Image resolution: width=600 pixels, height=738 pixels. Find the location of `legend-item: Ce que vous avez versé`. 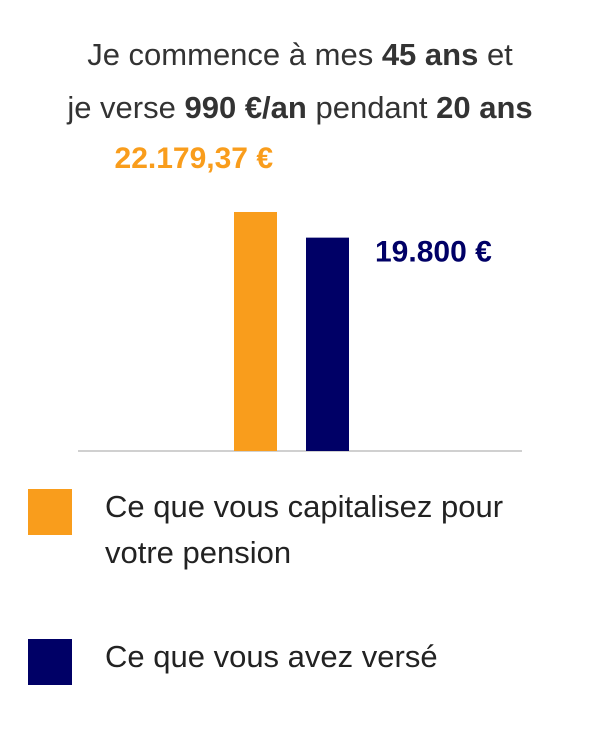

legend-item: Ce que vous avez versé is located at coordinates (300, 659).